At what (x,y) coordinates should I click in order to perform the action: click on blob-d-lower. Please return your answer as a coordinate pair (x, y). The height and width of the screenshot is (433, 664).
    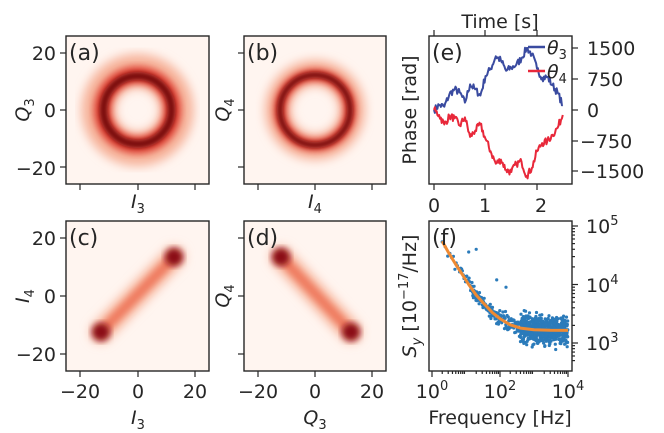
    Looking at the image, I should click on (351, 332).